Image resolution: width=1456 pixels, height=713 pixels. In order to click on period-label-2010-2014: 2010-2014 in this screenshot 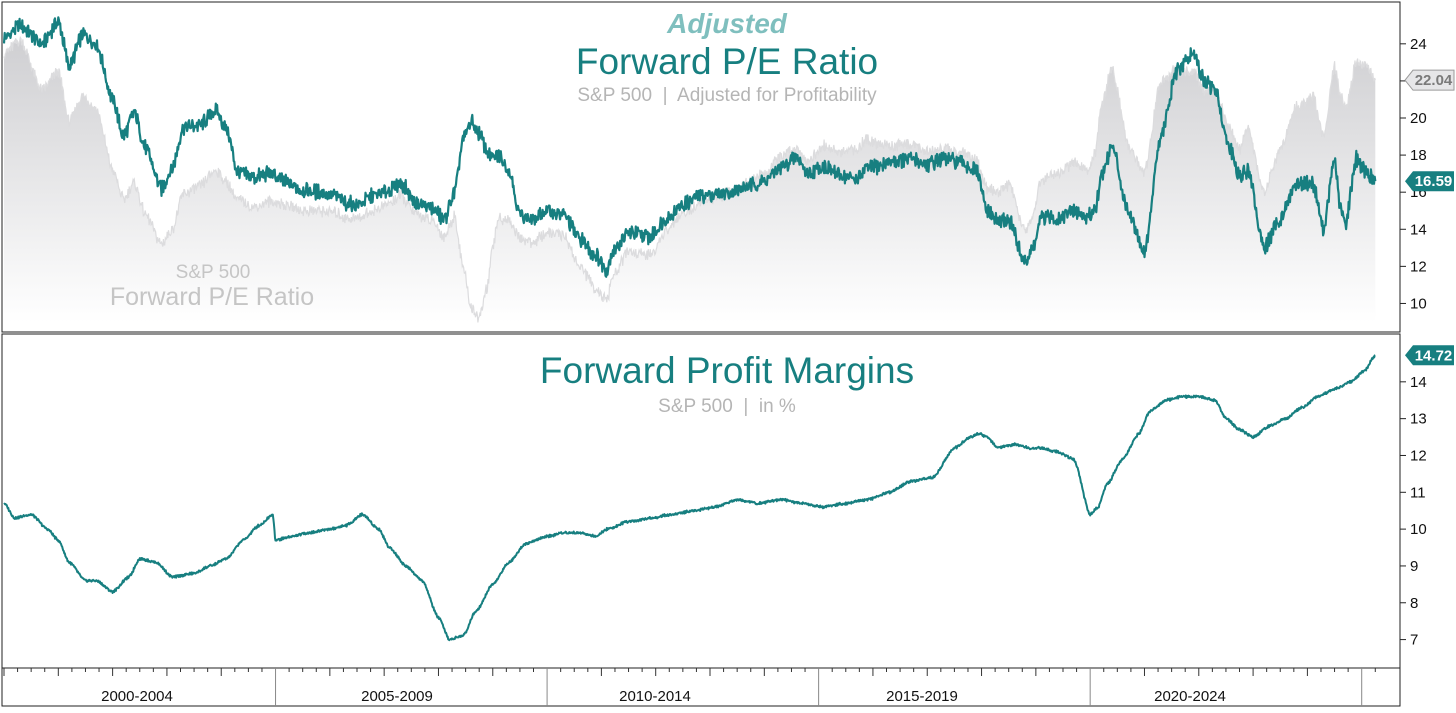, I will do `click(655, 696)`.